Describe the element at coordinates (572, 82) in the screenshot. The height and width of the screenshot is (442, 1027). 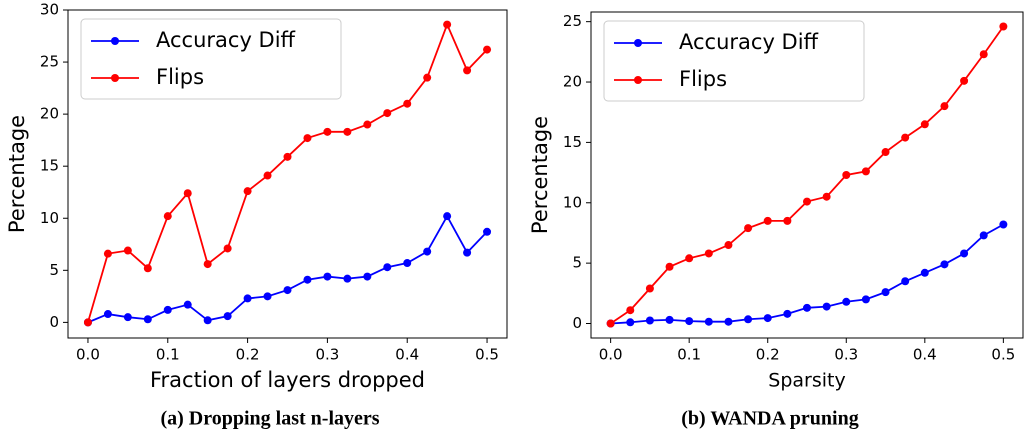
I see `y-tick-label: 20` at that location.